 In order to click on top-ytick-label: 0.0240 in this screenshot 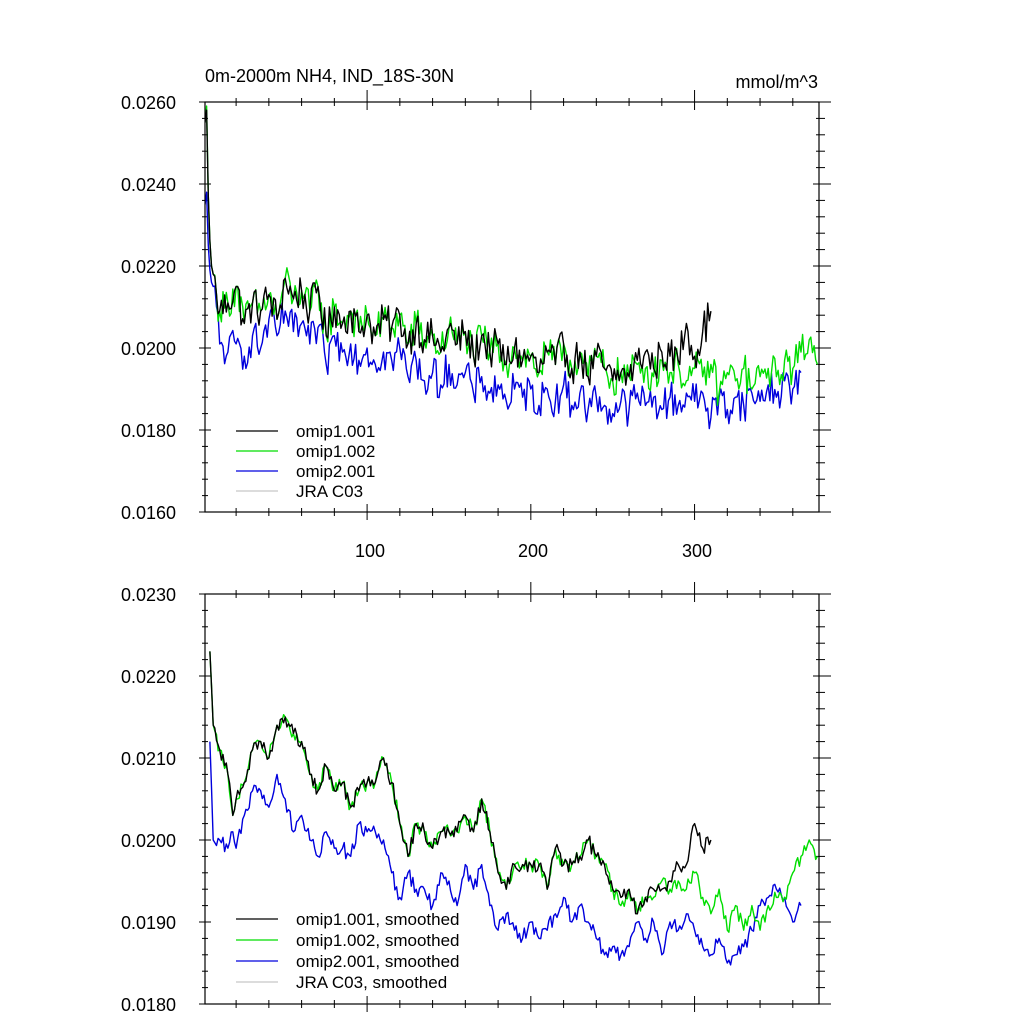, I will do `click(148, 185)`.